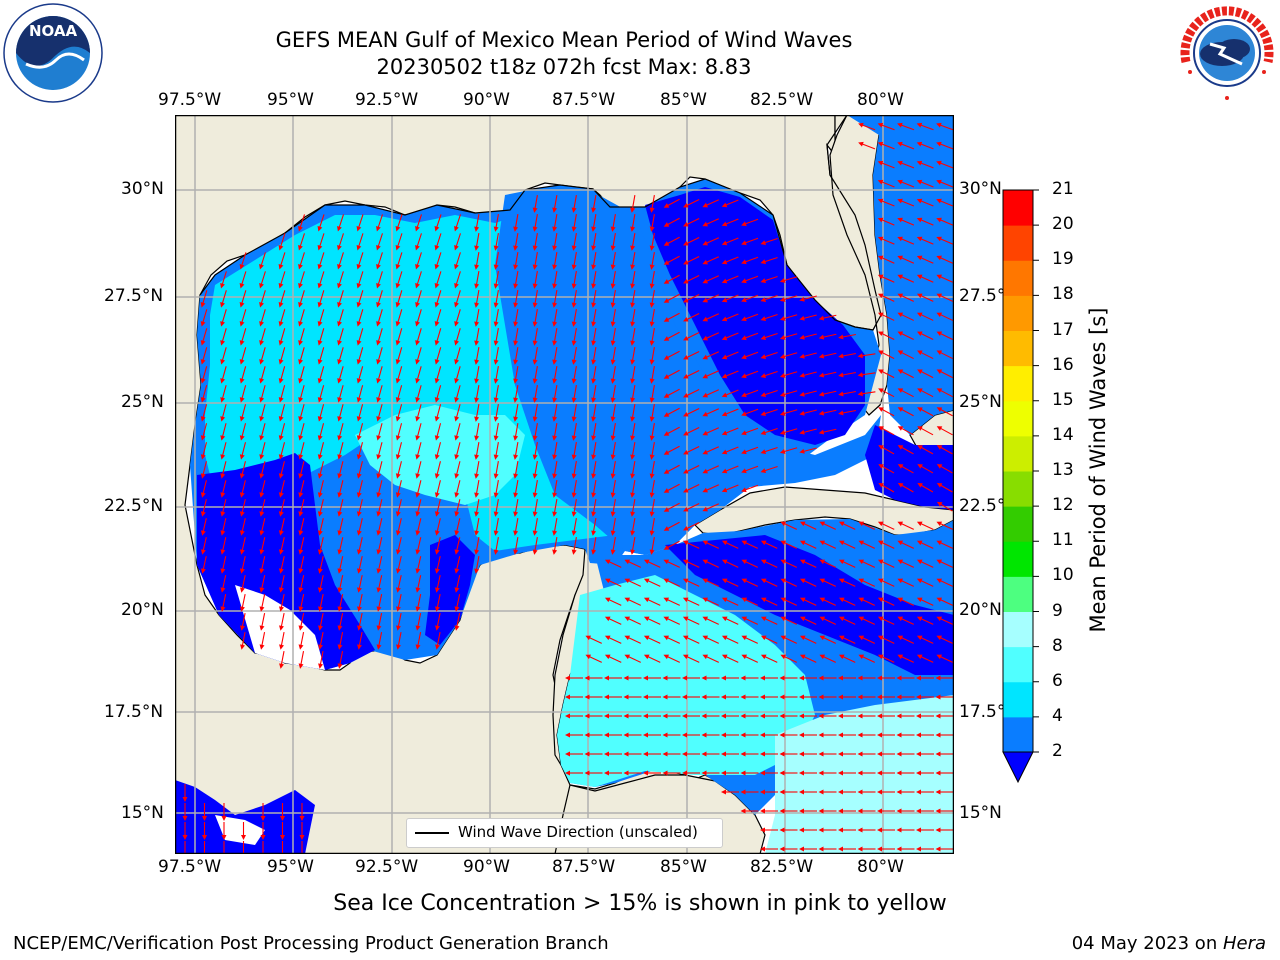  Describe the element at coordinates (980, 189) in the screenshot. I see `lat-tick-right: 30°N` at that location.